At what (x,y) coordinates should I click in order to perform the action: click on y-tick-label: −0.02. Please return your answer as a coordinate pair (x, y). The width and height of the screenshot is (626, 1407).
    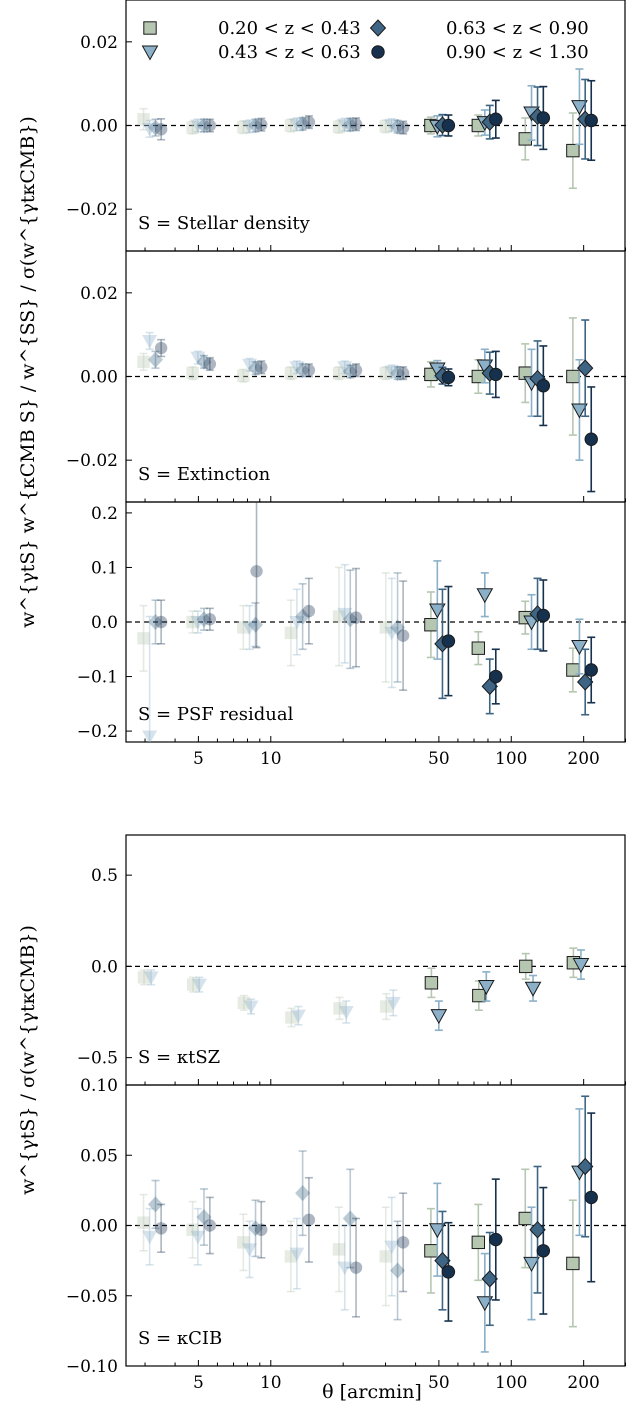
    Looking at the image, I should click on (92, 461).